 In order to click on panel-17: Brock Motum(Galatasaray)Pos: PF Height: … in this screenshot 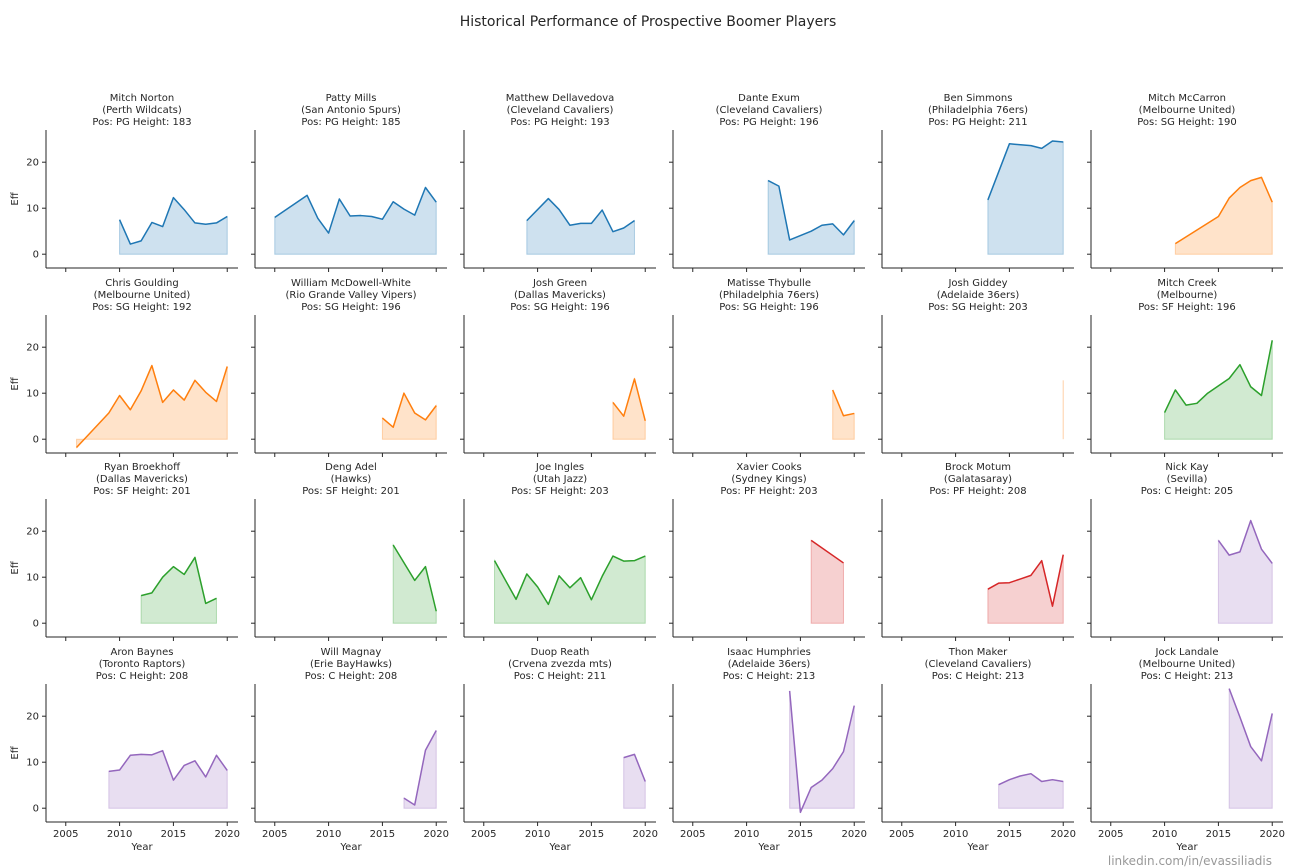, I will do `click(976, 551)`.